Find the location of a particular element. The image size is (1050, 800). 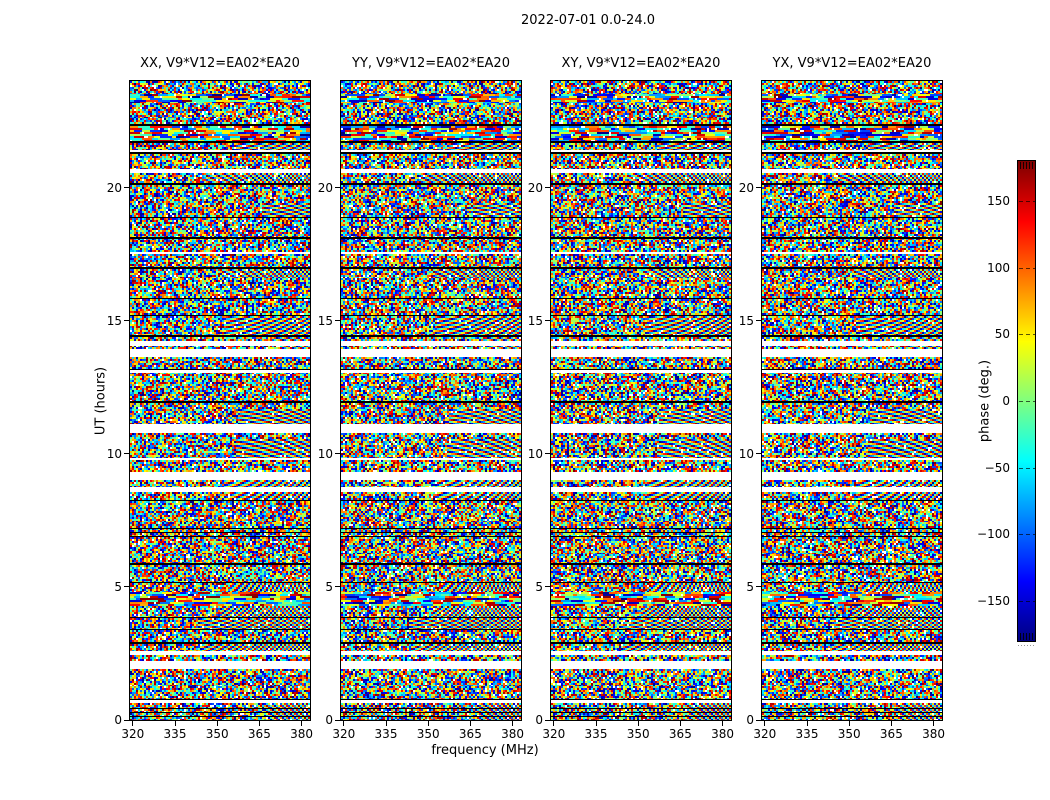

y-axis-label: UT (hours) is located at coordinates (101, 400).